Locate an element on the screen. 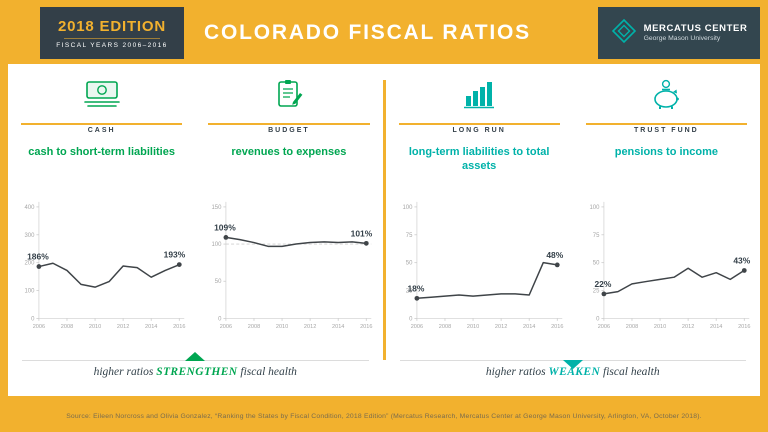  edition-title: 2018 EDITION is located at coordinates (112, 26).